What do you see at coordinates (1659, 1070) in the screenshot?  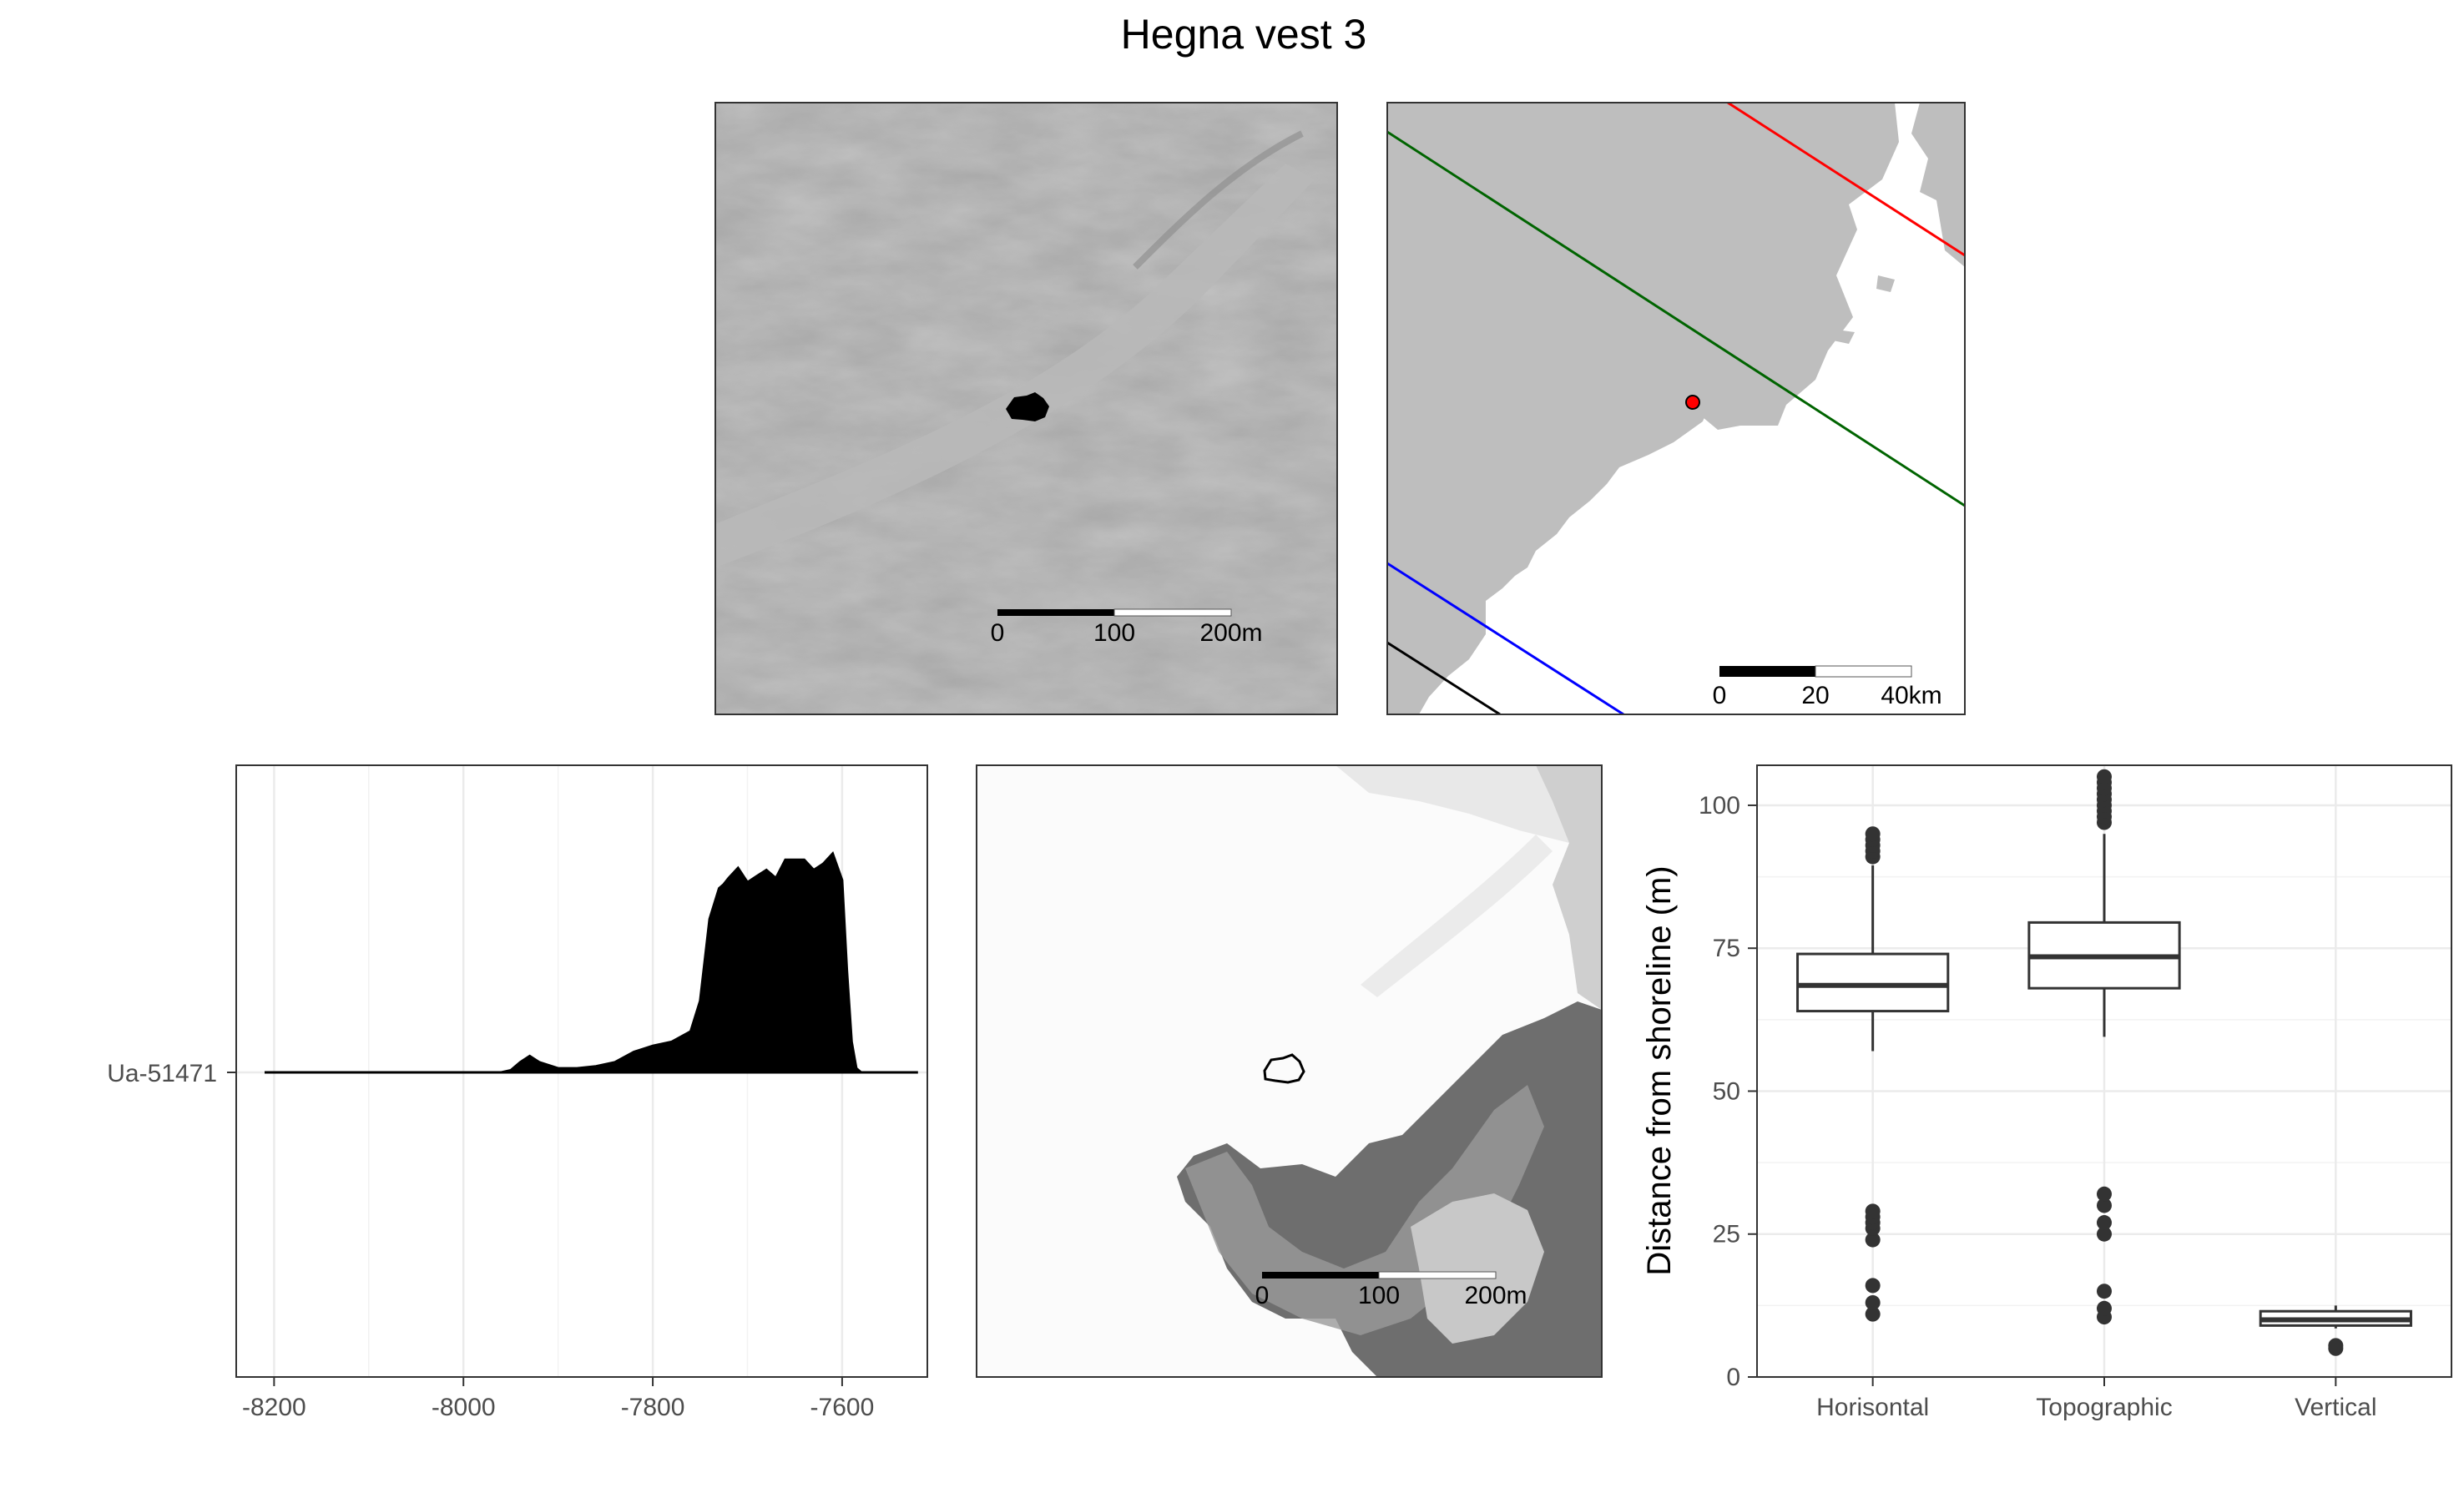 I see `boxplot-y-axis-title: Distance from shoreline (m)` at bounding box center [1659, 1070].